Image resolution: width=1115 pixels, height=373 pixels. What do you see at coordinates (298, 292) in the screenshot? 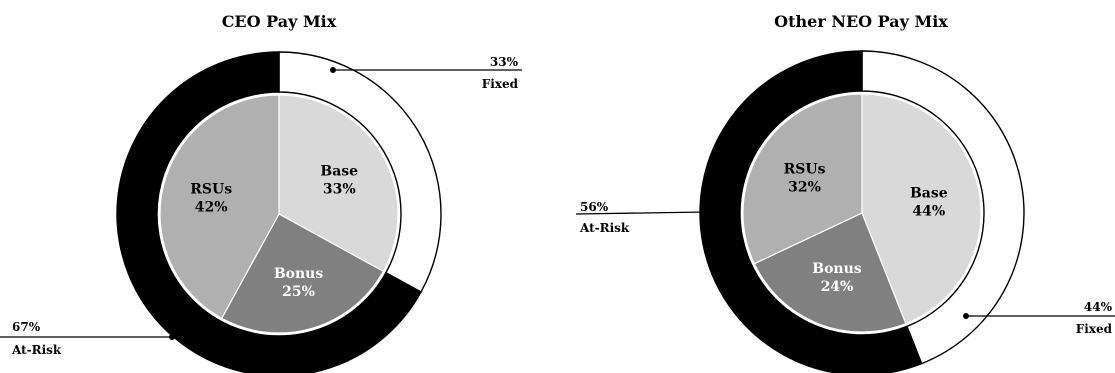
I see `slice-value-bonus: 25%` at bounding box center [298, 292].